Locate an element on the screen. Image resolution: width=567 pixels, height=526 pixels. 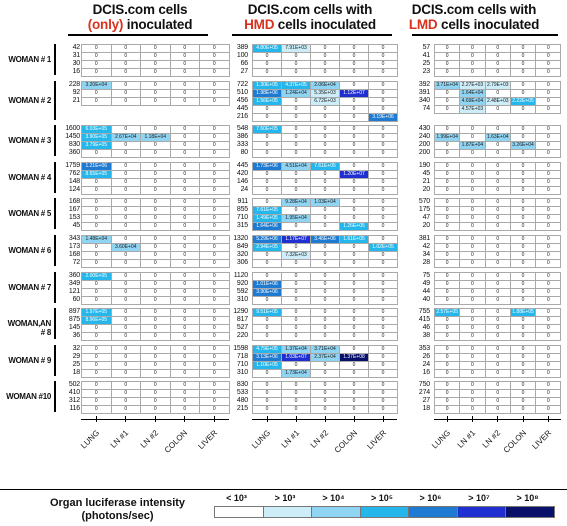
row-label: 430 is located at coordinates (424, 129).